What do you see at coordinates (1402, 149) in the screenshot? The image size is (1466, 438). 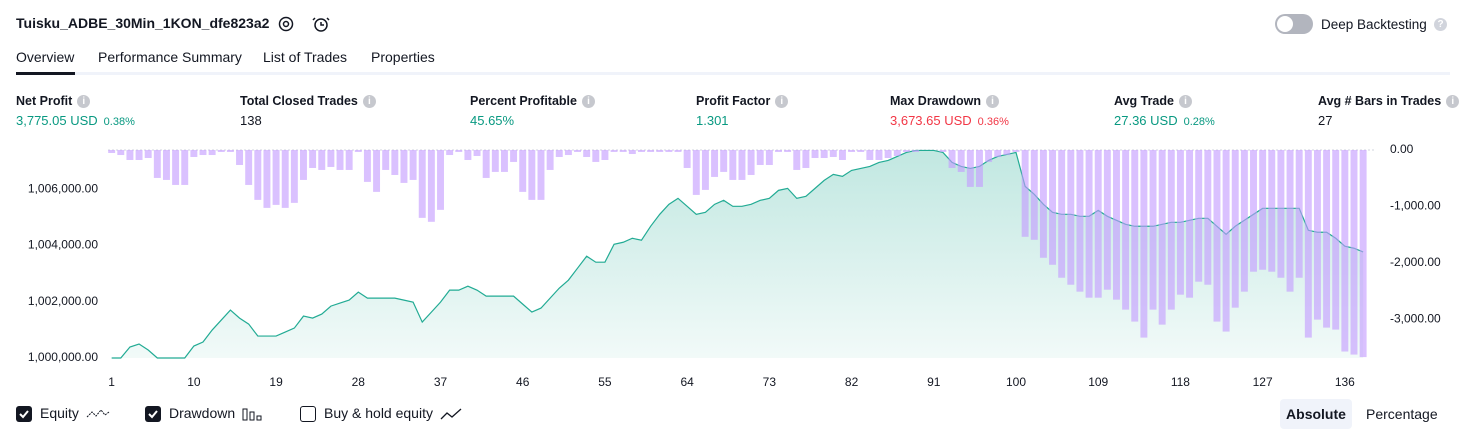 I see `y2-tick-label: 0.00` at bounding box center [1402, 149].